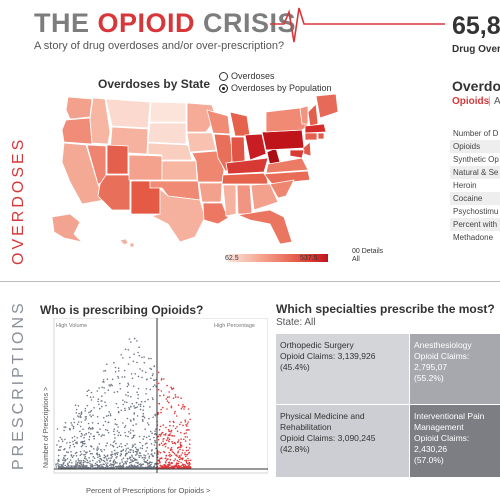 This screenshot has width=500, height=500. I want to click on state-PA, so click(283, 140).